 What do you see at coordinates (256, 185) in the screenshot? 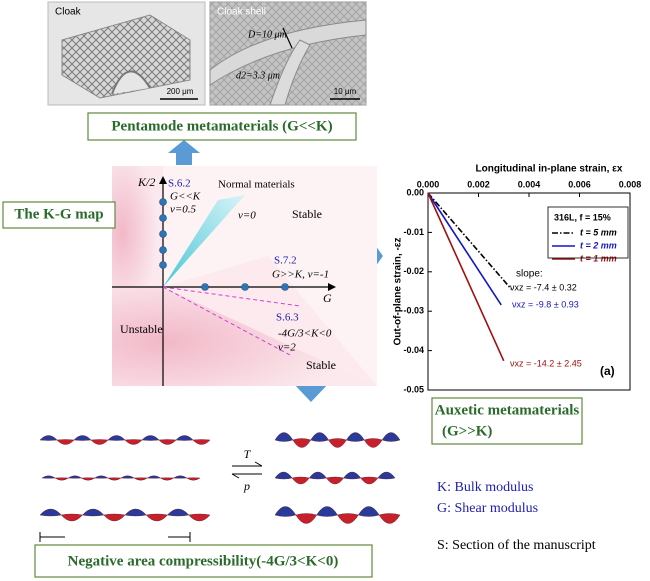
I see `region-label: Normal materials` at bounding box center [256, 185].